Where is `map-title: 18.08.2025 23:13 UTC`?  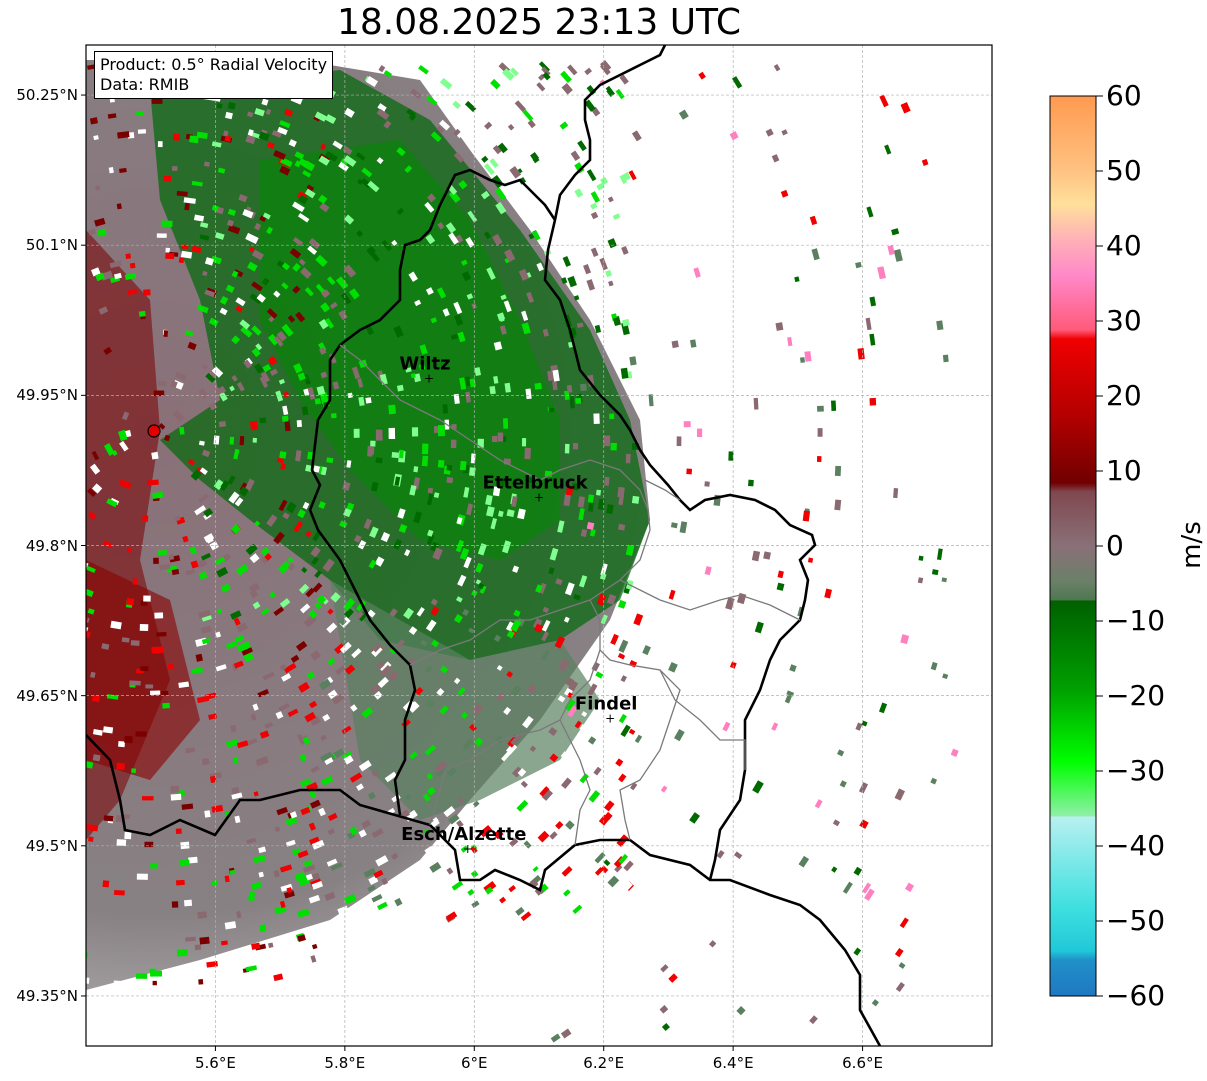 map-title: 18.08.2025 23:13 UTC is located at coordinates (539, 22).